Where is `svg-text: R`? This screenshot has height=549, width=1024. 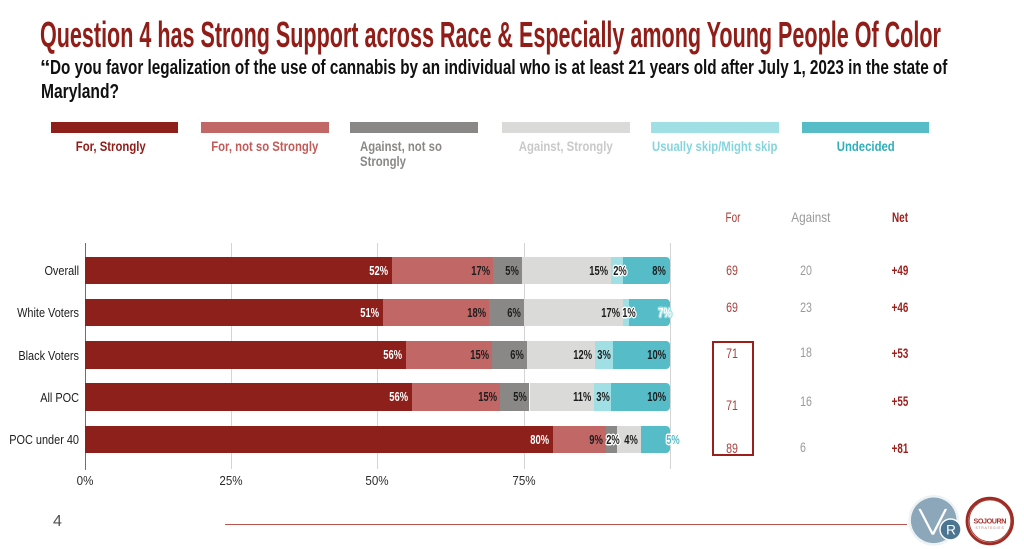
svg-text: R is located at coordinates (951, 530).